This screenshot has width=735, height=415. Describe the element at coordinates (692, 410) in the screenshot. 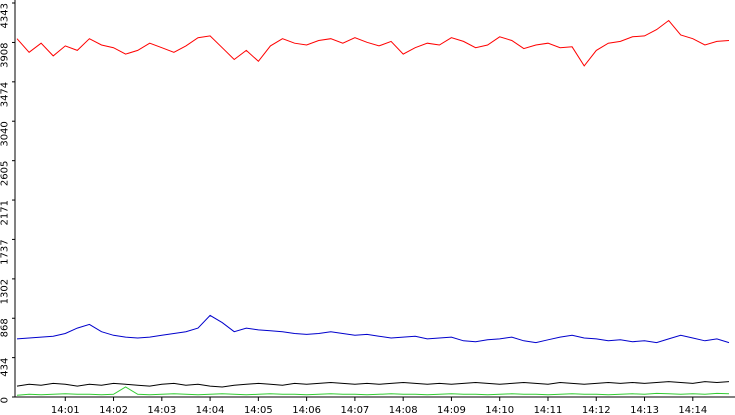

I see `x-tick-label: 14:14` at that location.